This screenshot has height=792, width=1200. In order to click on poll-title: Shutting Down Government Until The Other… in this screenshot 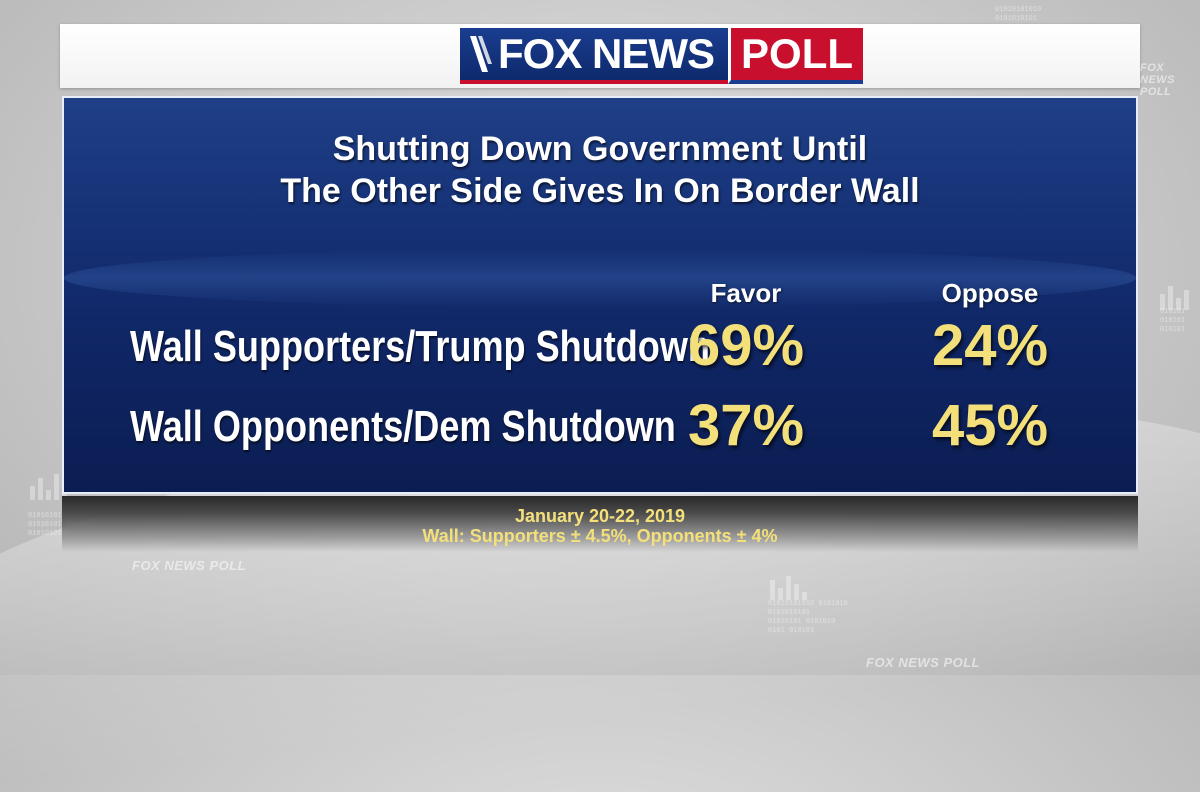, I will do `click(600, 170)`.